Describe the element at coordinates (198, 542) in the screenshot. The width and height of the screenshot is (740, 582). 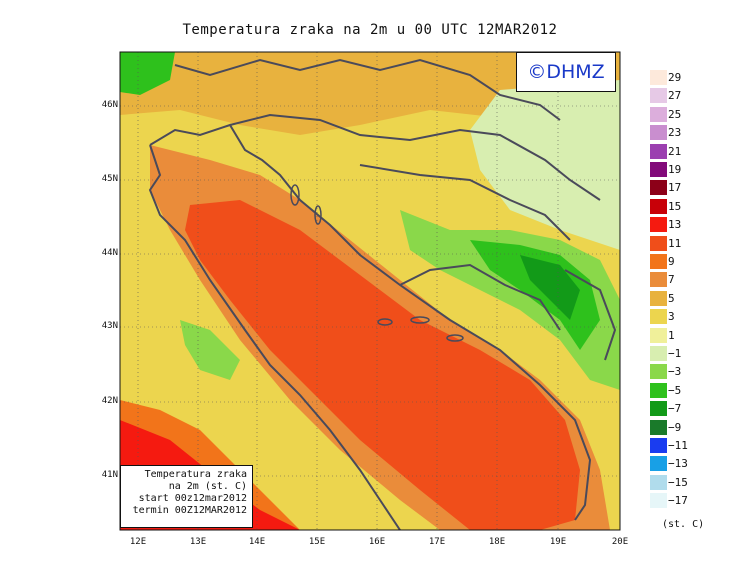
I see `x-tick-label: 13E` at that location.